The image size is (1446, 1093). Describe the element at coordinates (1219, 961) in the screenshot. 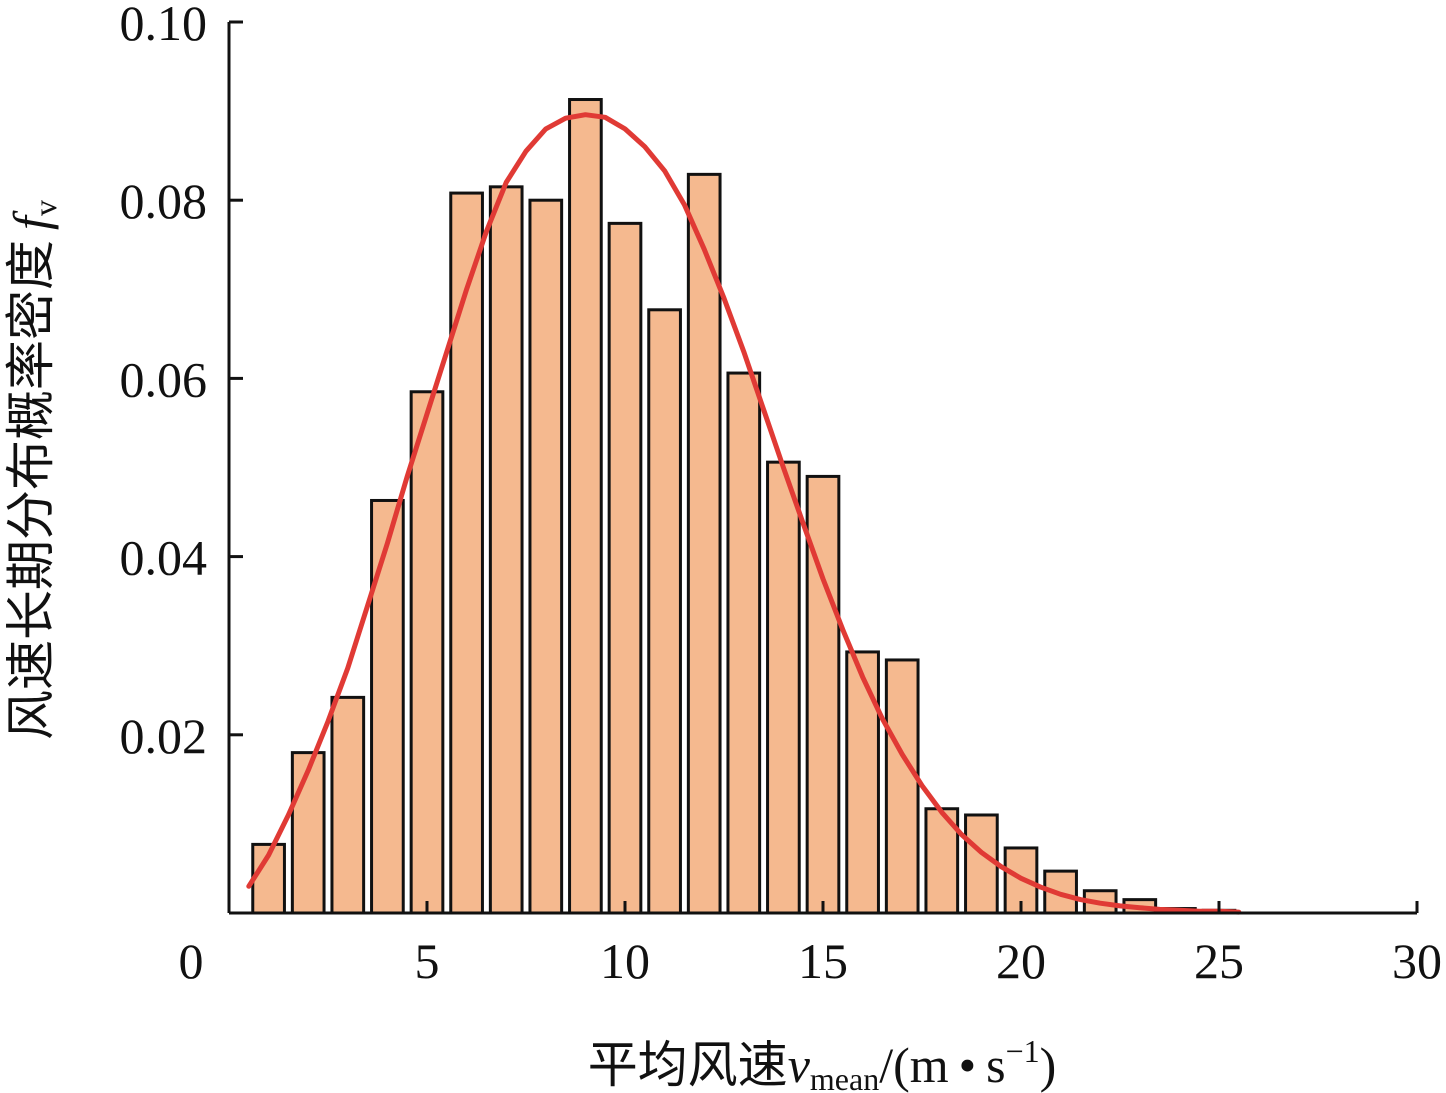

I see `x-tick-label: 25` at that location.